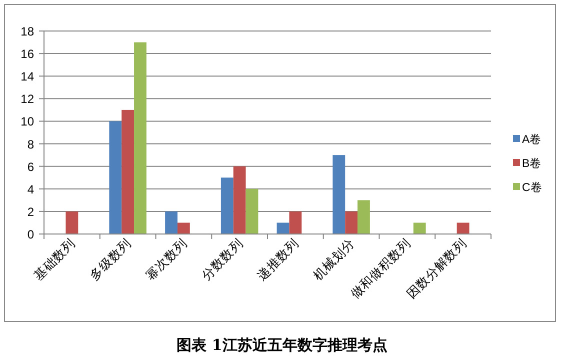 Image resolution: width=564 pixels, height=358 pixels. I want to click on y-tick-label: 12, so click(27, 99).